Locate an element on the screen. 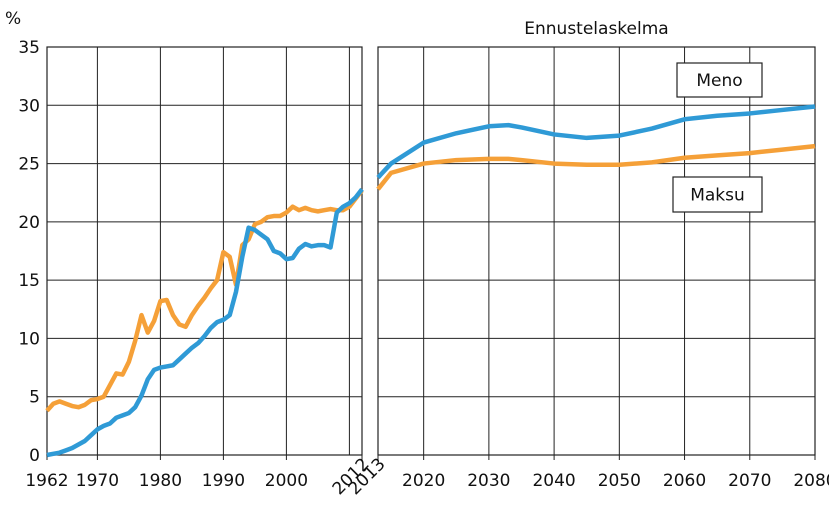 This screenshot has height=515, width=829. x-tick-label: 1962 is located at coordinates (46, 481).